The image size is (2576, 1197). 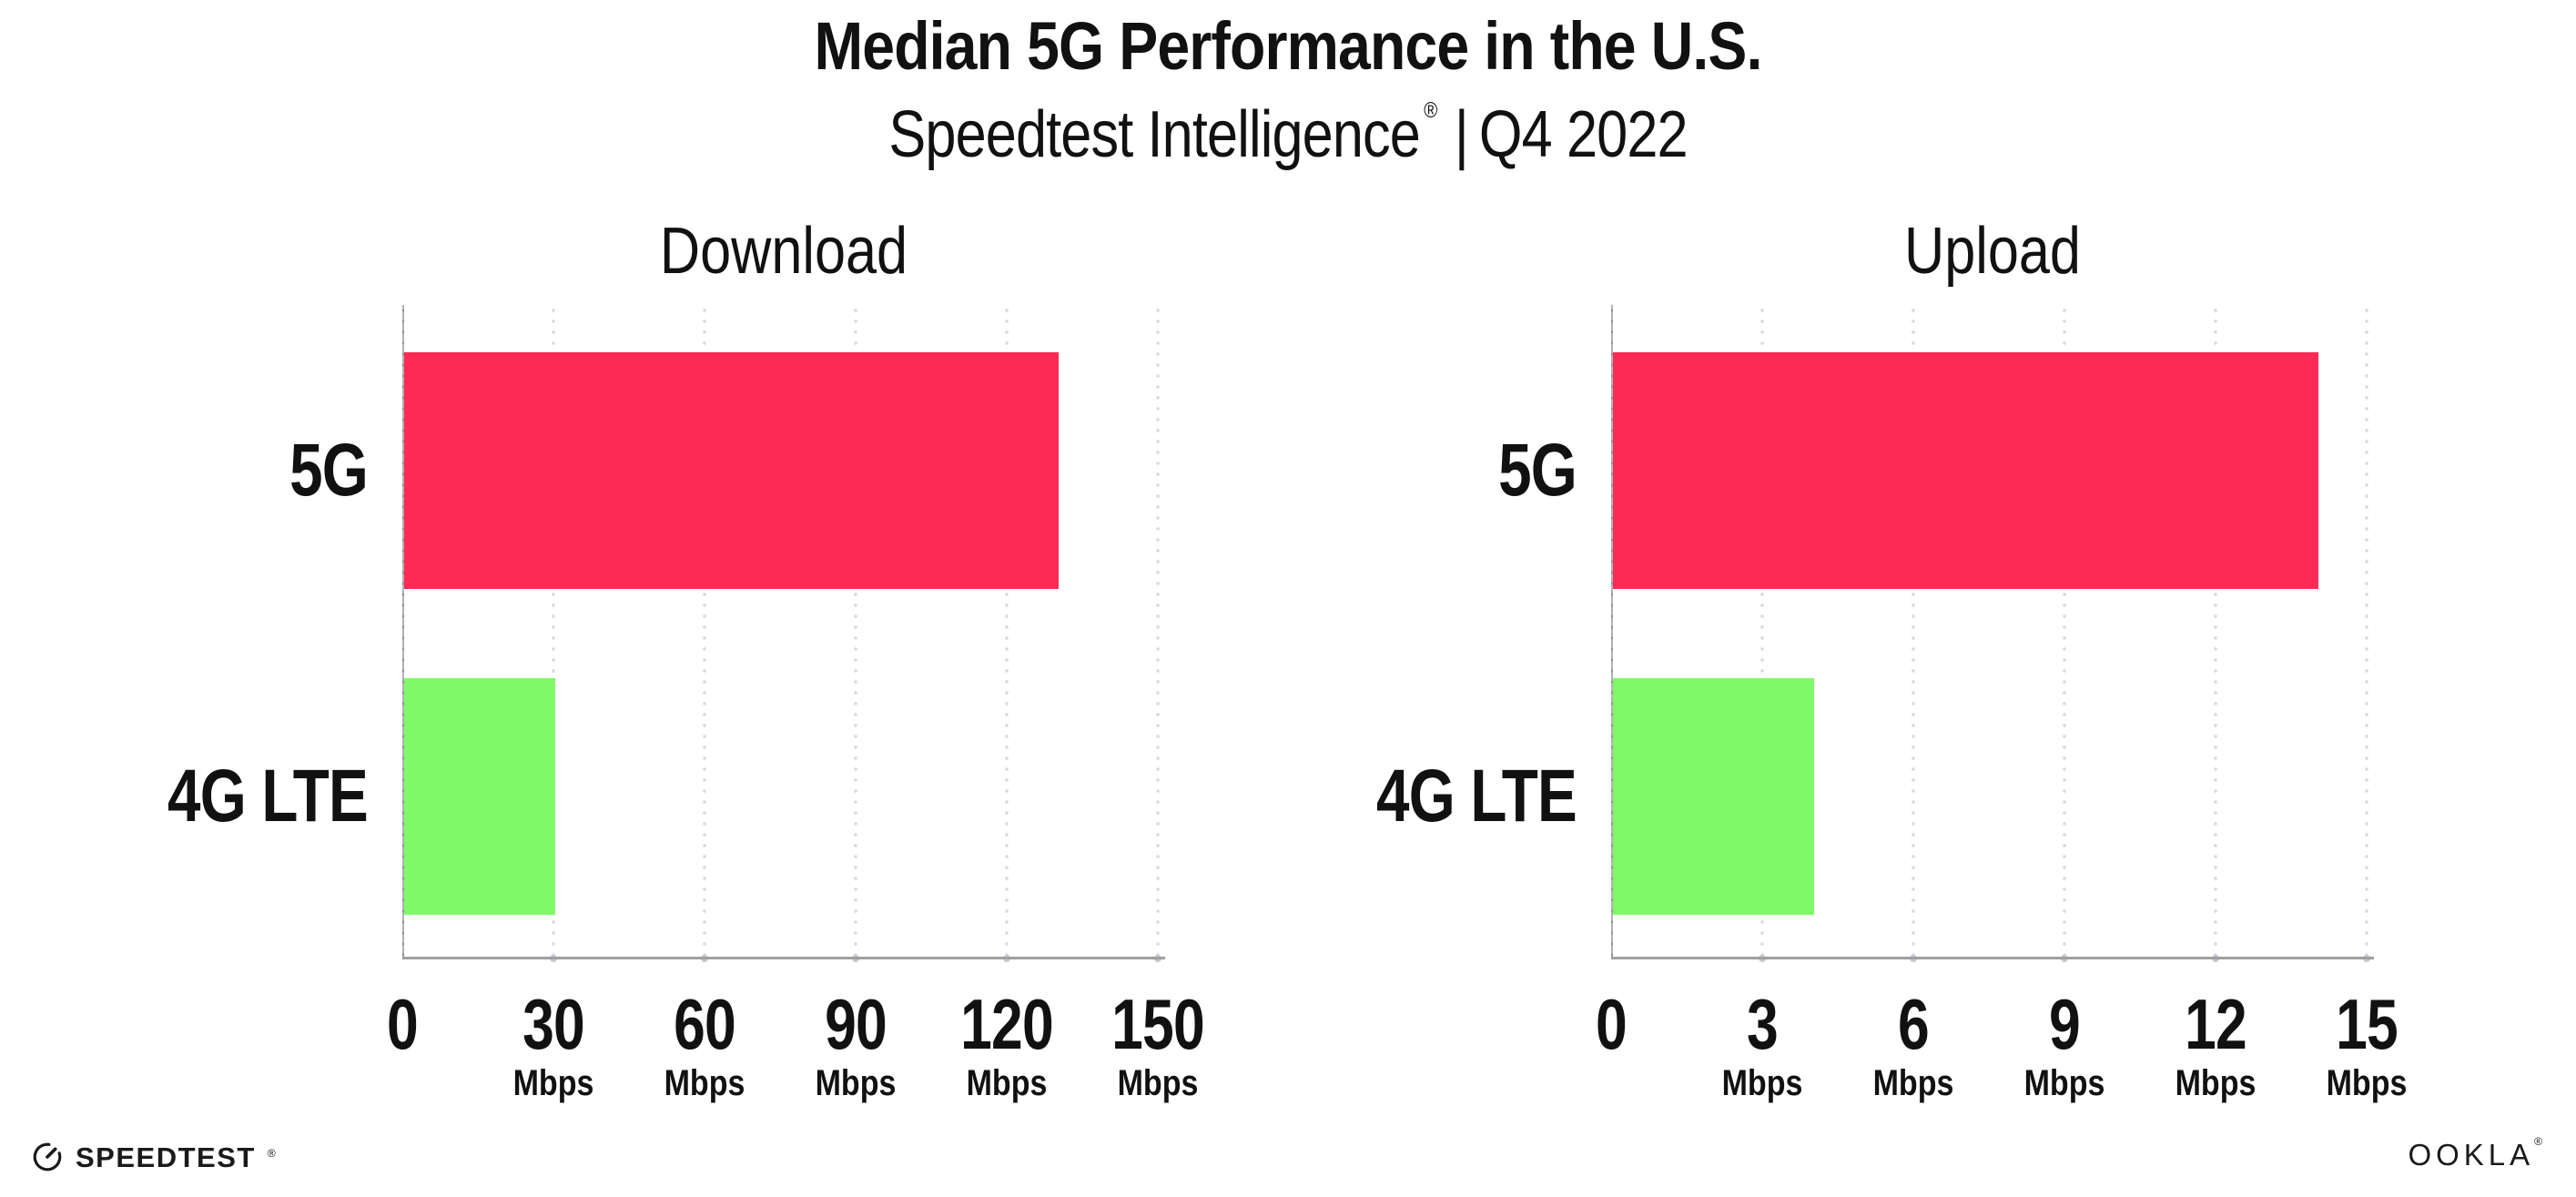 What do you see at coordinates (166, 1157) in the screenshot?
I see `speedtest-logo-text: SPEEDTEST` at bounding box center [166, 1157].